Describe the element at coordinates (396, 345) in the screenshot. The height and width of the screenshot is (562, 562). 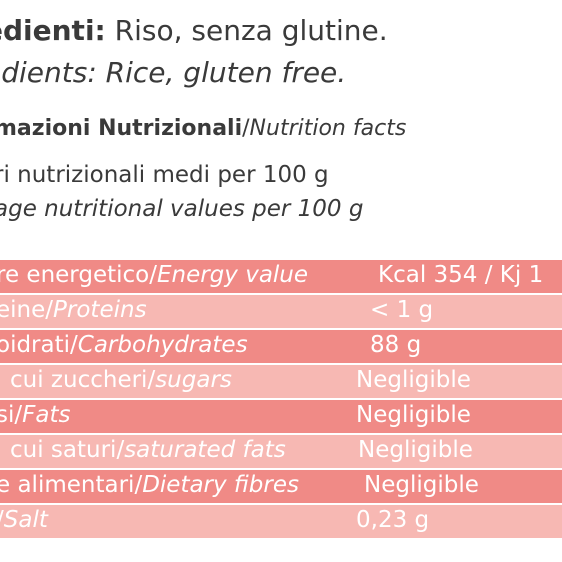
I see `row-value: 88 g` at that location.